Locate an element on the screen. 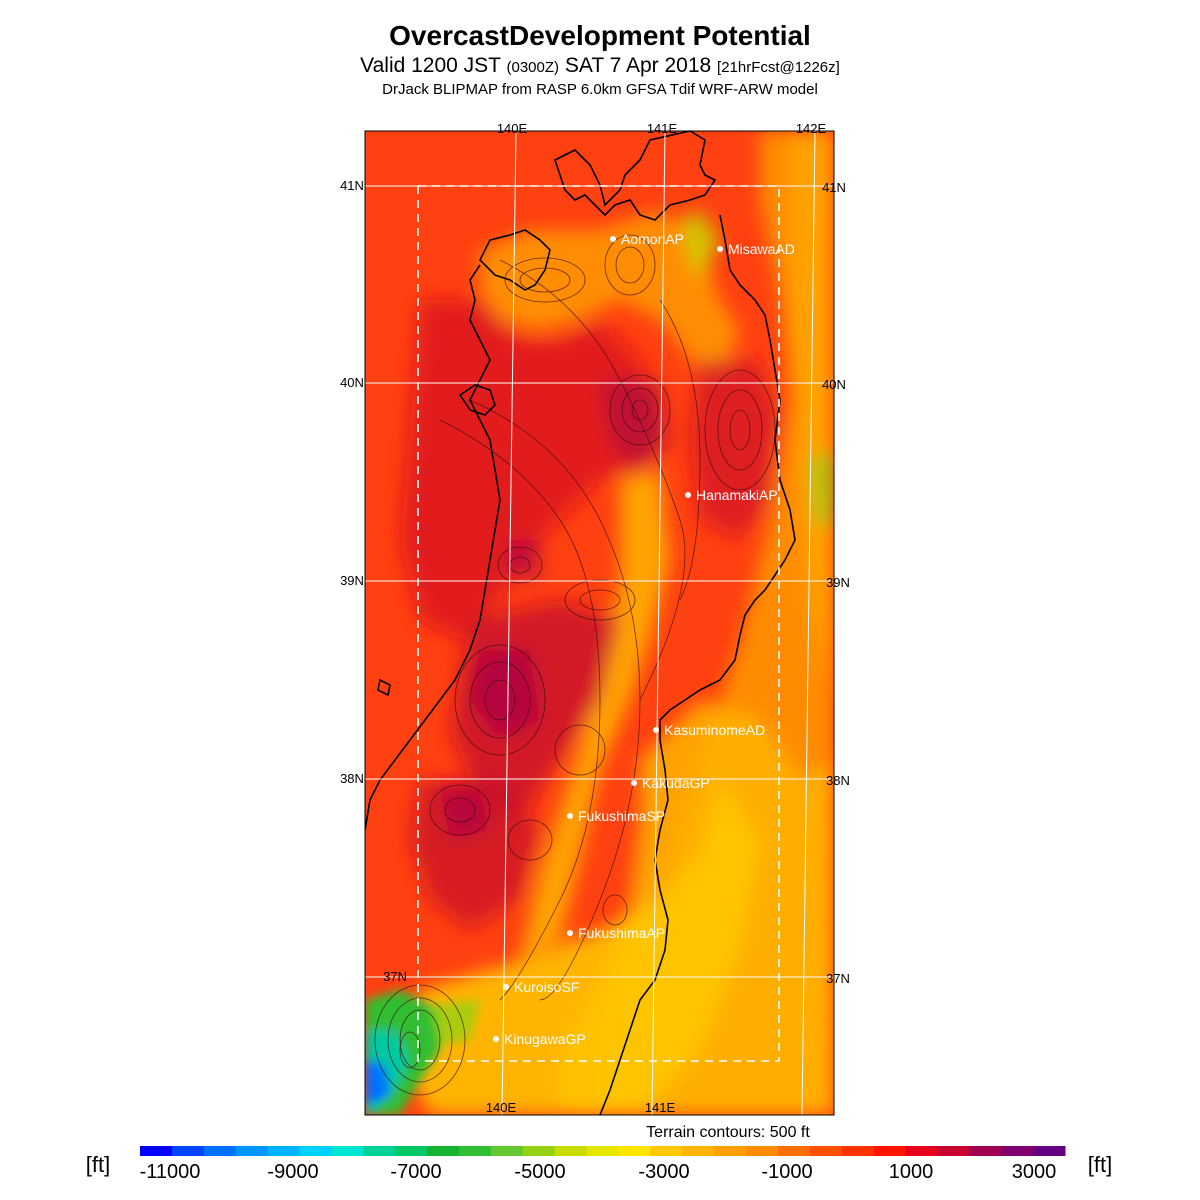 The image size is (1200, 1200). lat-label-left-39: 39N is located at coordinates (352, 580).